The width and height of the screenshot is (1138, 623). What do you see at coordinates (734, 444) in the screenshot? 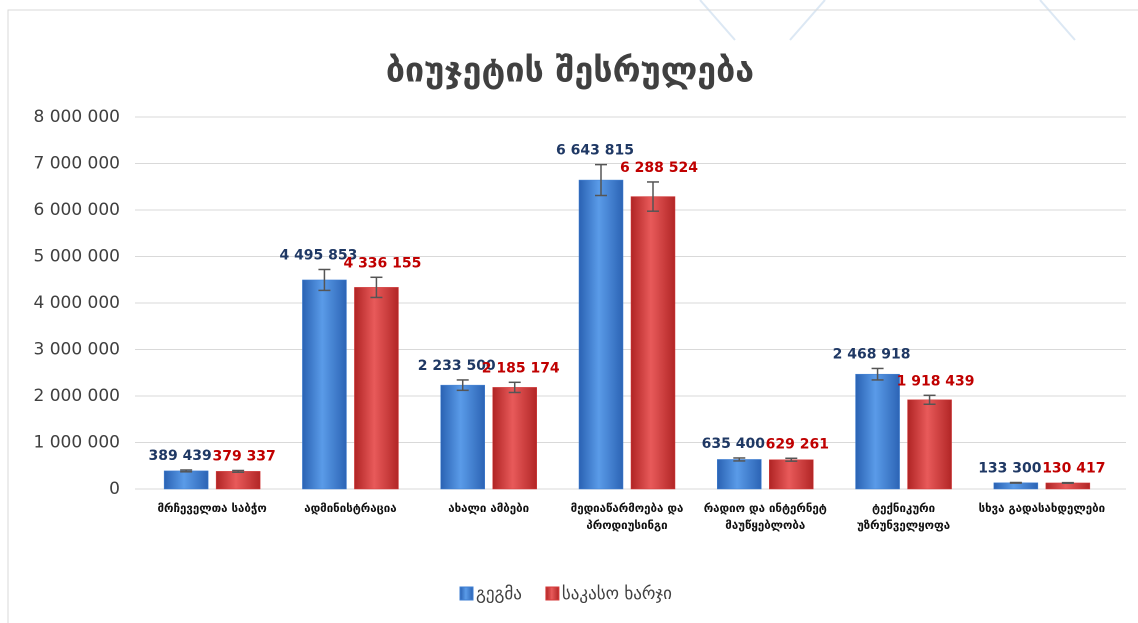
I see `data-label: 635 400` at bounding box center [734, 444].